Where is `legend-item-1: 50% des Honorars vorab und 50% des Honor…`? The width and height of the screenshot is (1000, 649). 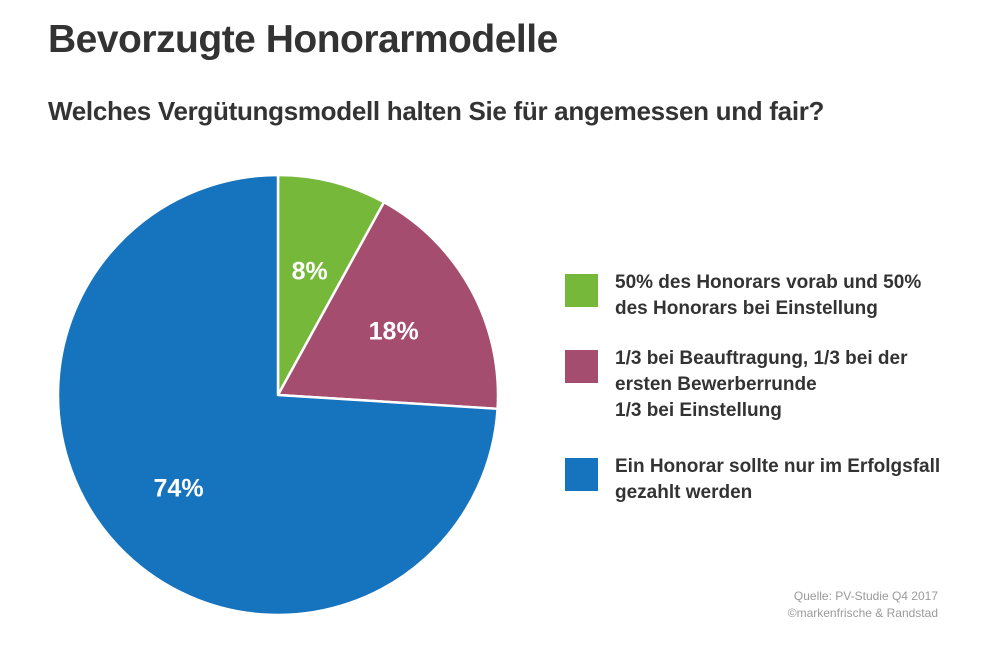
legend-item-1: 50% des Honorars vorab und 50% des Honor… is located at coordinates (760, 296).